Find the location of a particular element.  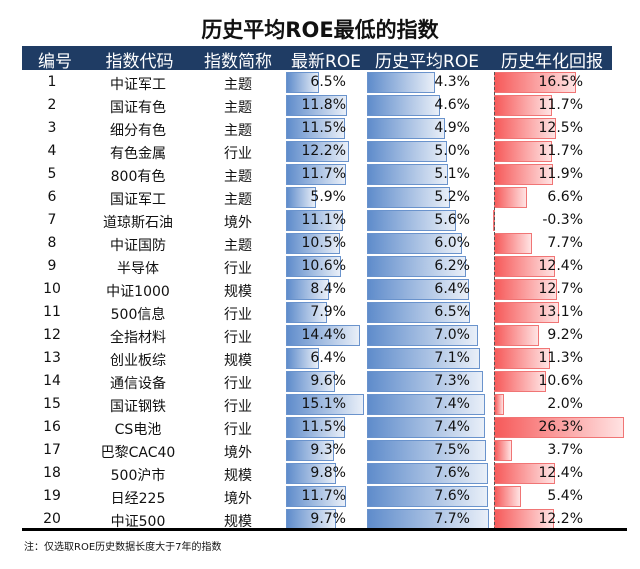

index-name: 500信息 is located at coordinates (138, 315).